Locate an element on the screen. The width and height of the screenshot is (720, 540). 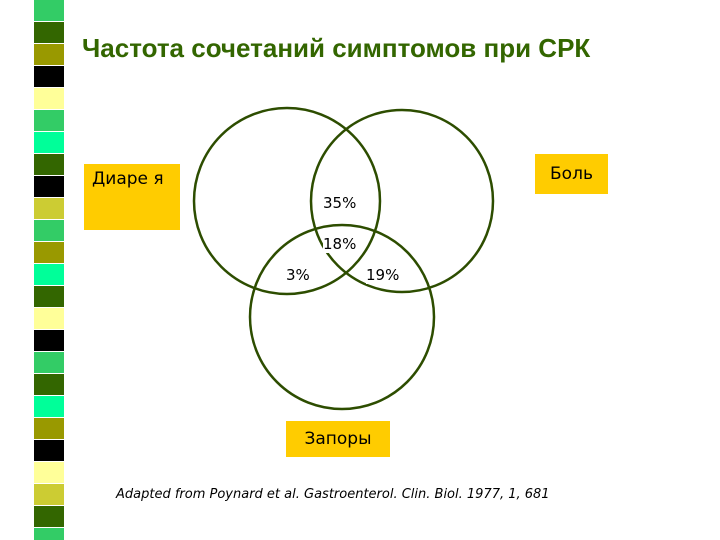
label-pain: Боль is located at coordinates (571, 174).